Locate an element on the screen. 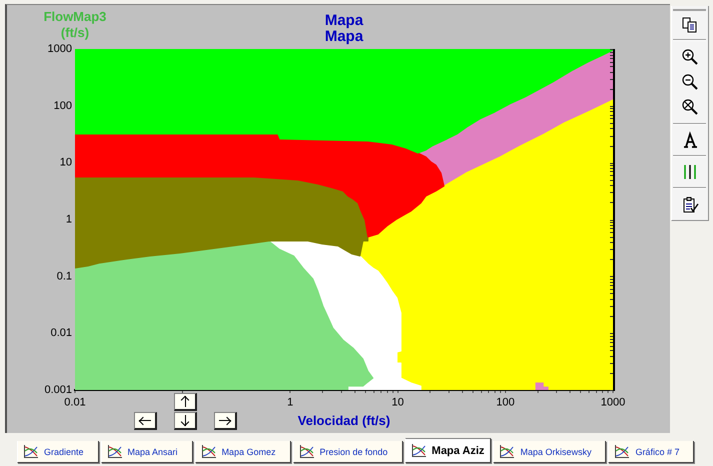 The height and width of the screenshot is (466, 713). chart-subtitle: Mapa is located at coordinates (344, 36).